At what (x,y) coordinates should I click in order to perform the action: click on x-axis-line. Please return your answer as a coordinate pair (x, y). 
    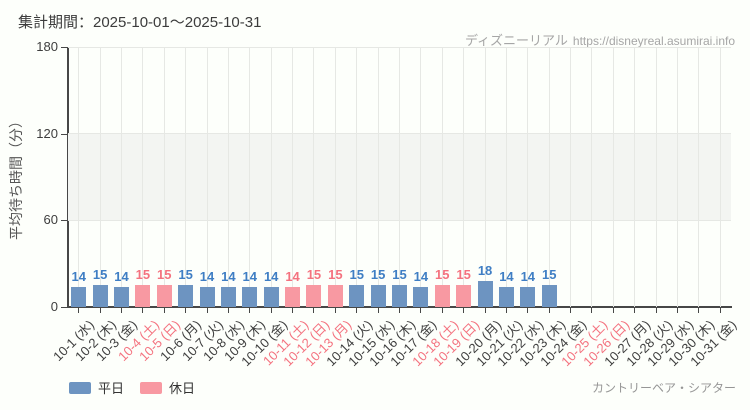
    Looking at the image, I should click on (399, 307).